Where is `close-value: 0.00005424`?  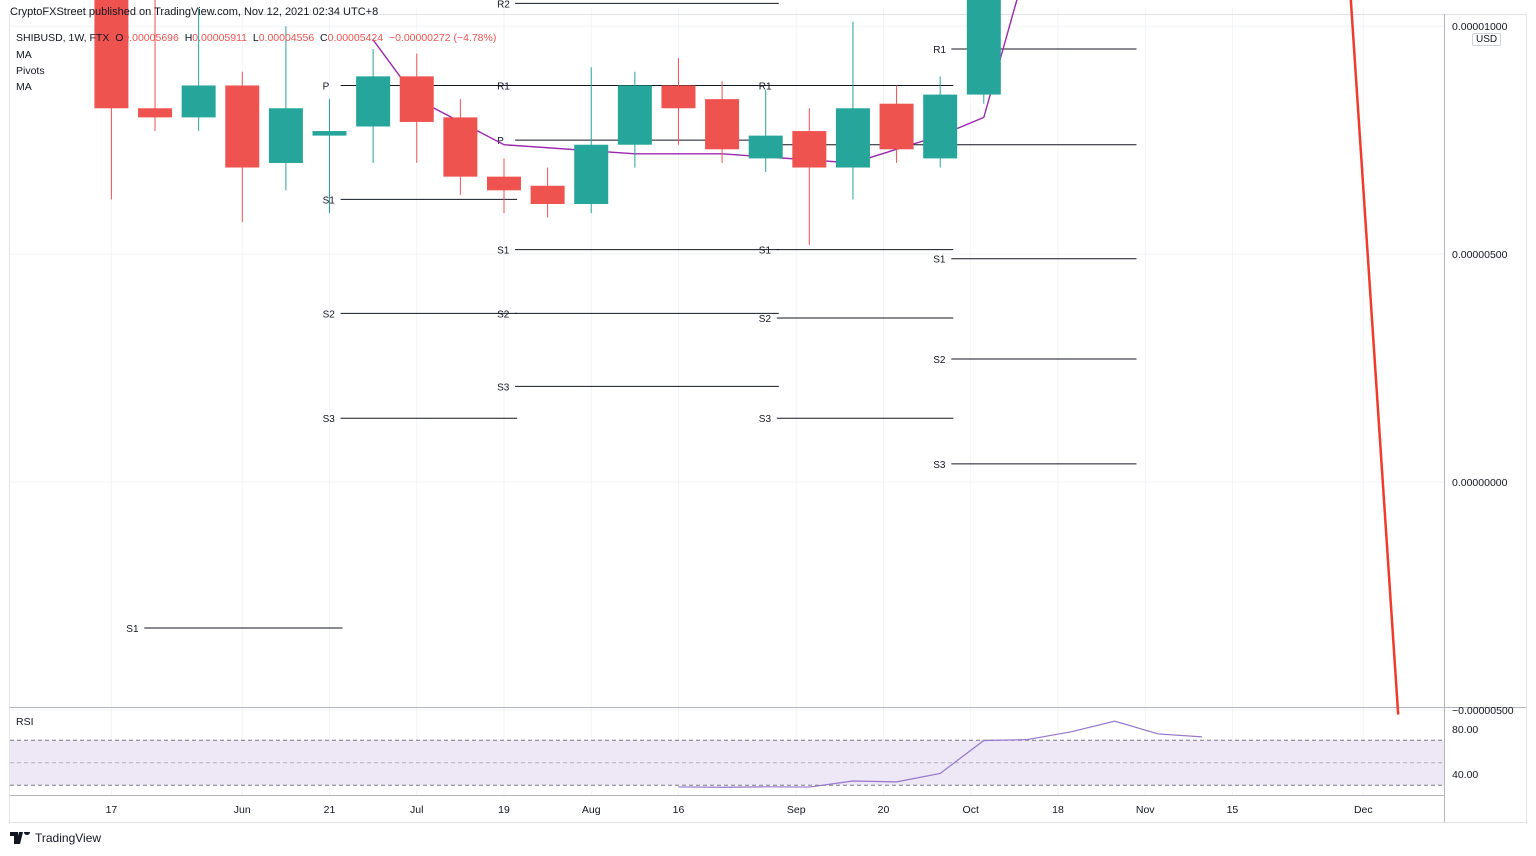 close-value: 0.00005424 is located at coordinates (355, 38).